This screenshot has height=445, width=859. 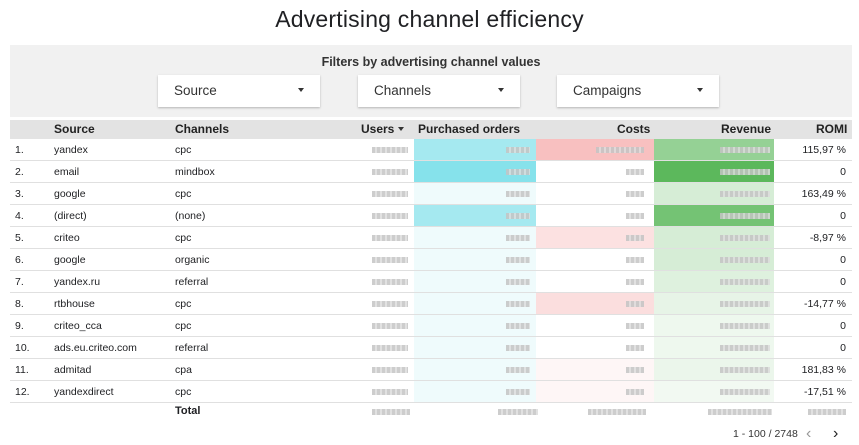 What do you see at coordinates (74, 129) in the screenshot?
I see `header-source: Source` at bounding box center [74, 129].